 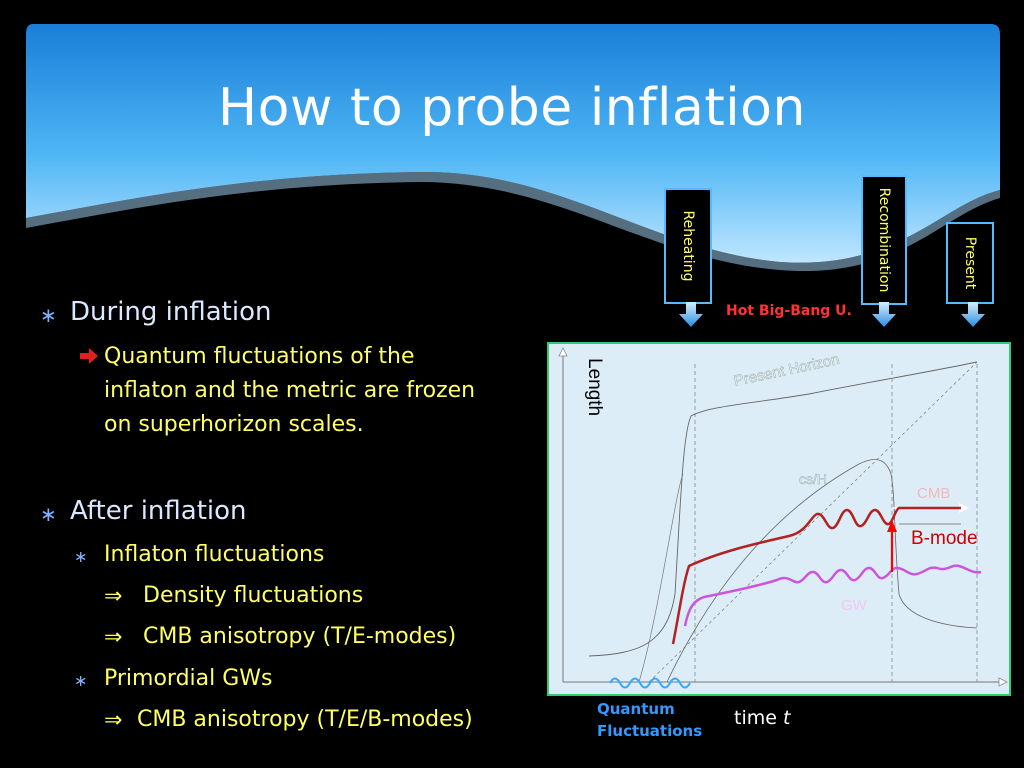 What do you see at coordinates (300, 636) in the screenshot?
I see `bullet-cmb-te: CMB anisotropy (T/E-modes)` at bounding box center [300, 636].